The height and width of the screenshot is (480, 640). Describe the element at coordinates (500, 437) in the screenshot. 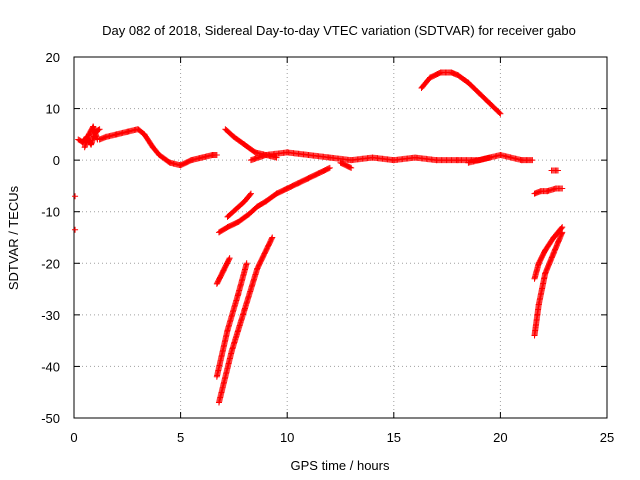

I see `x-tick-label: 20` at that location.